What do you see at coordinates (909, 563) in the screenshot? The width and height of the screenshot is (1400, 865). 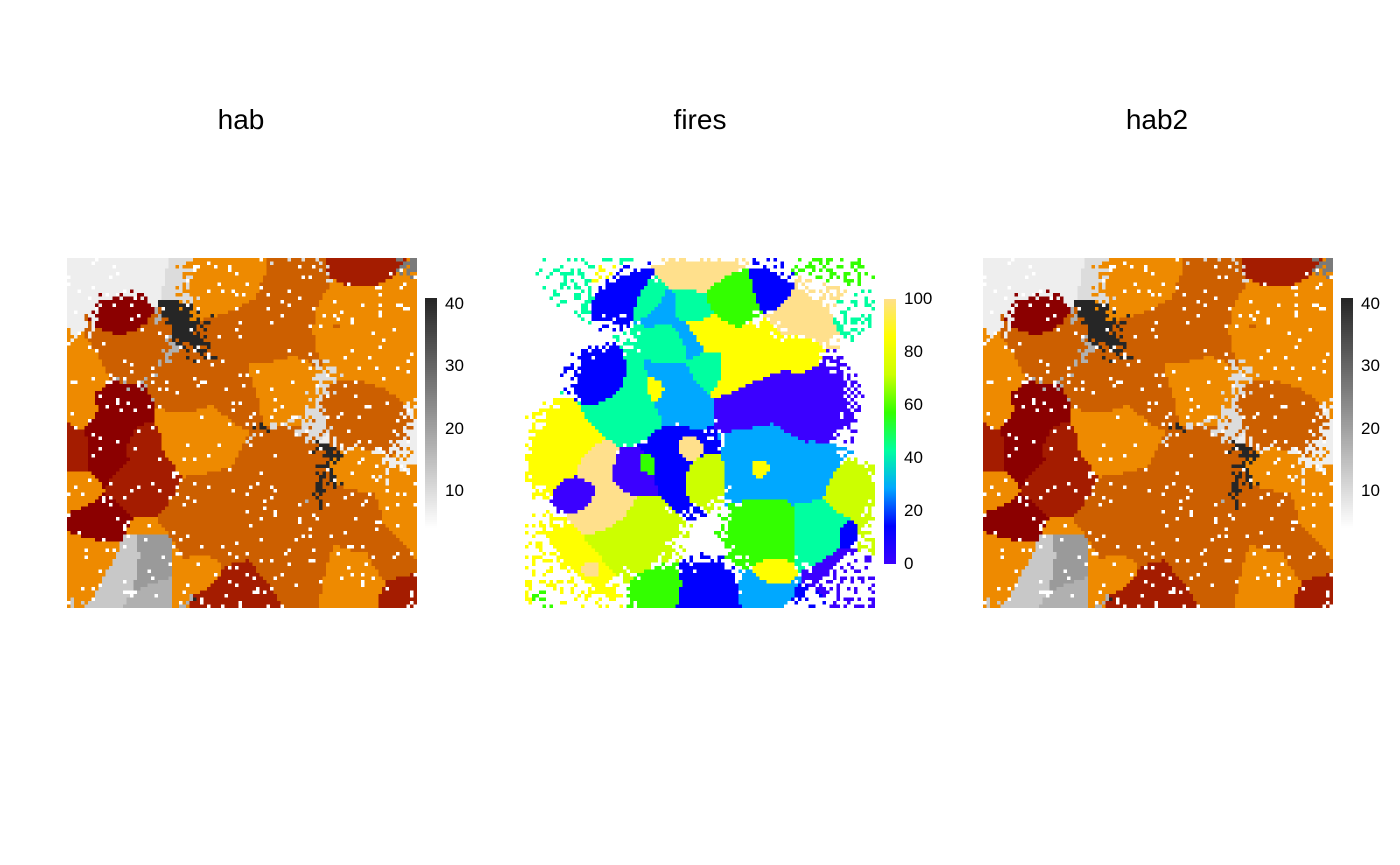 I see `legend-tick-label: 0` at bounding box center [909, 563].